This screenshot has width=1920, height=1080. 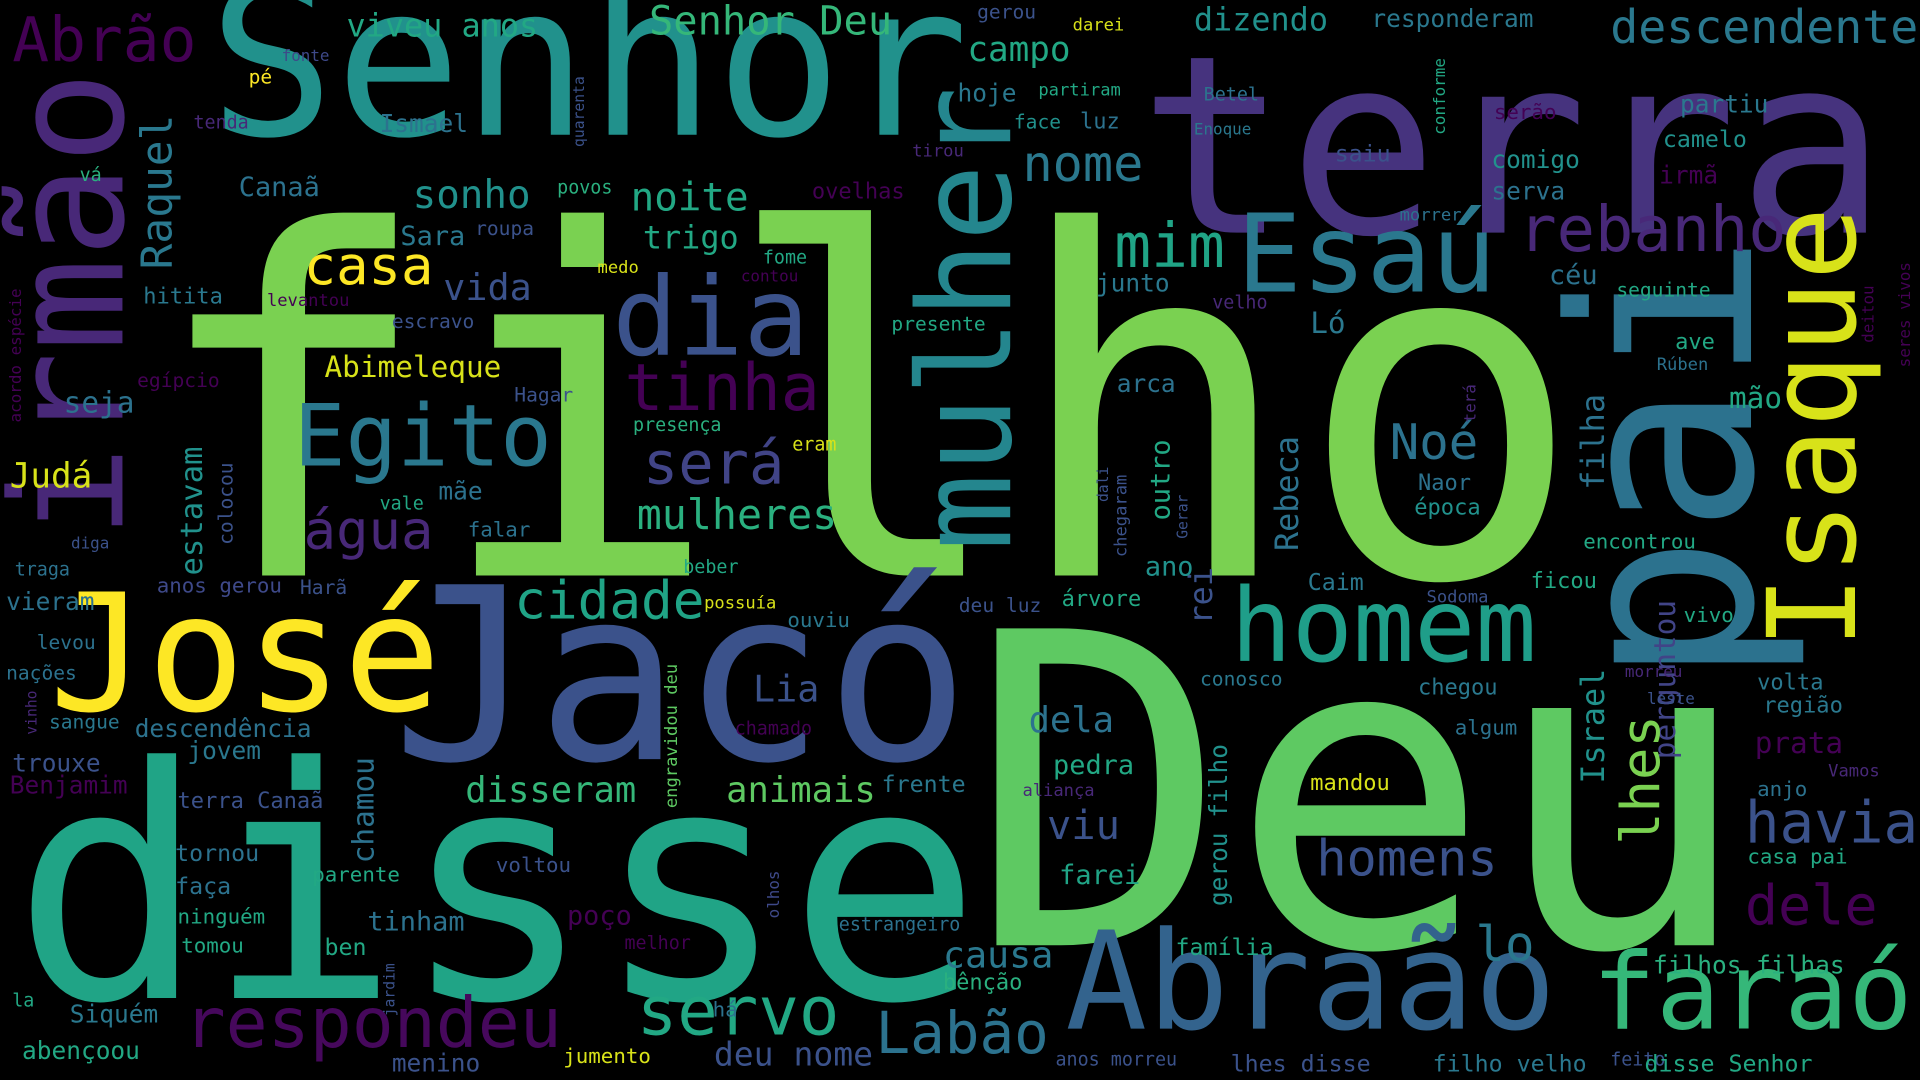 I want to click on word: arca, so click(x=1146, y=383).